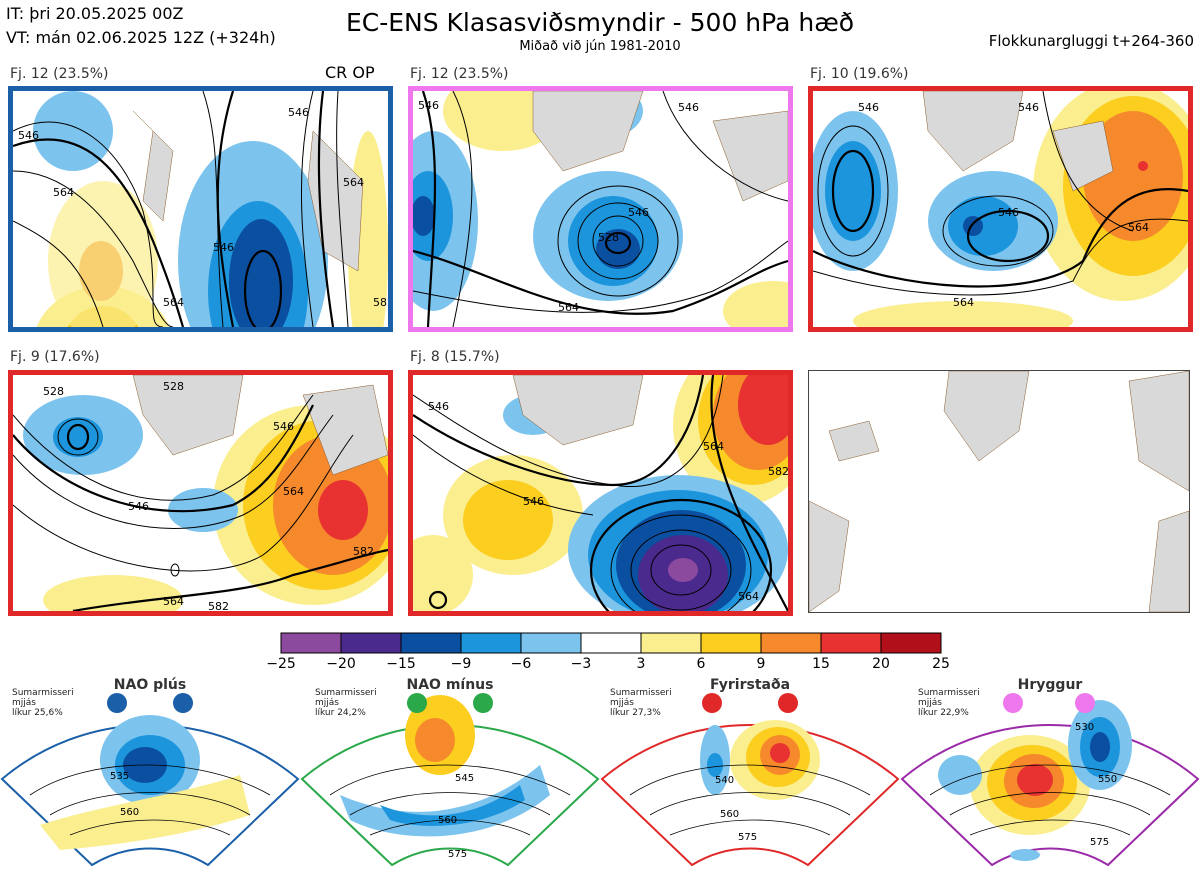 The width and height of the screenshot is (1200, 879). What do you see at coordinates (341, 664) in the screenshot?
I see `colorbar-tick-label: −20` at bounding box center [341, 664].